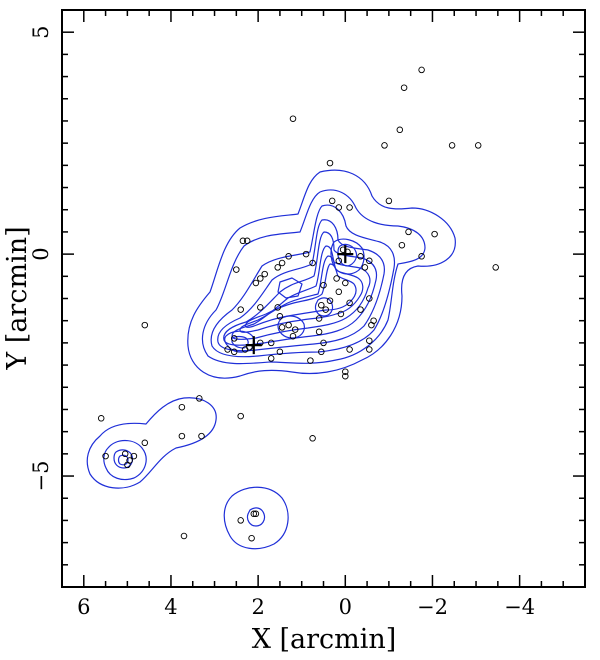  Describe the element at coordinates (257, 607) in the screenshot. I see `x-tick-label: 2` at that location.